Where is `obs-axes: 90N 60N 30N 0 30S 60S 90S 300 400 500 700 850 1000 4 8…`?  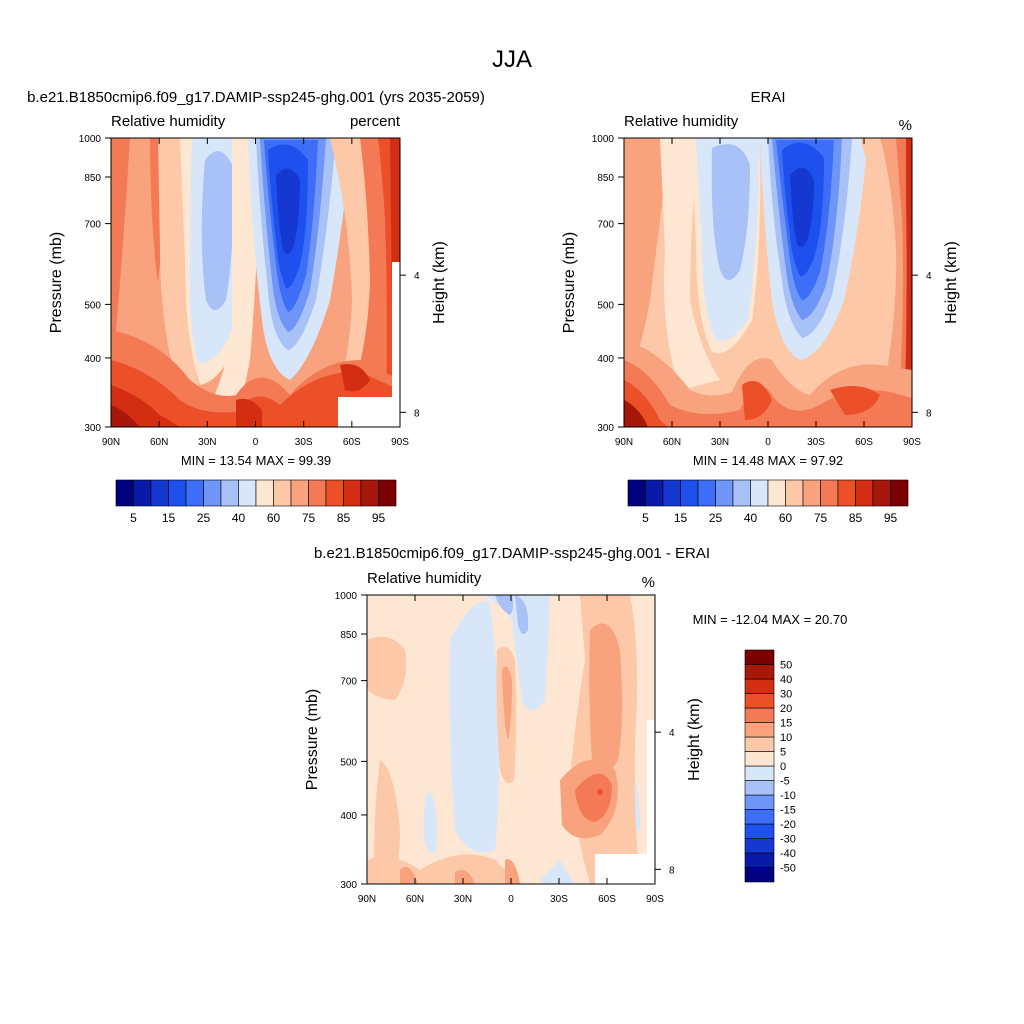 obs-axes: 90N 60N 30N 0 30S 60S 90S 300 400 500 700 850 1000 4 8… is located at coordinates (760, 291).